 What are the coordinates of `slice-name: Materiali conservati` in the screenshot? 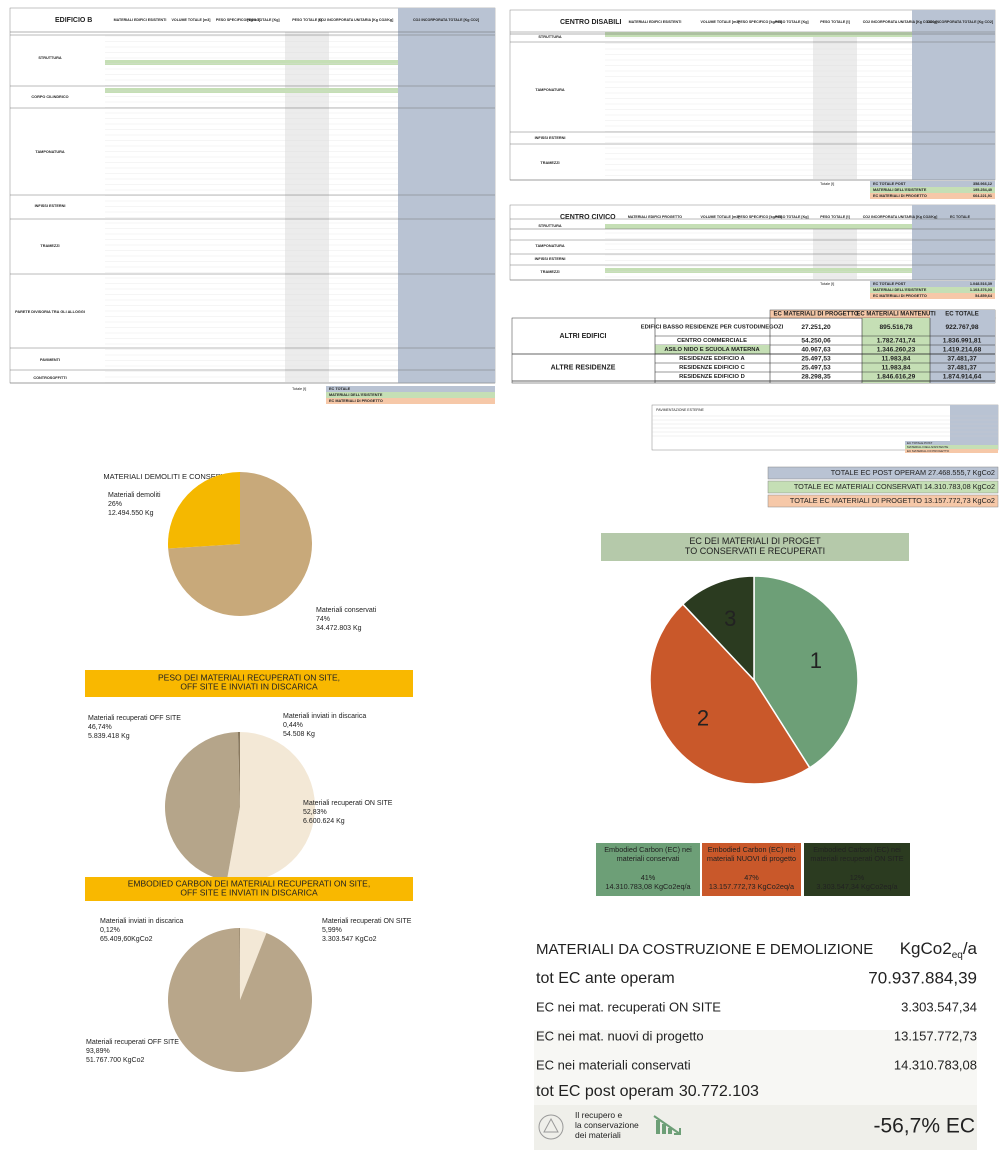 It's located at (346, 610).